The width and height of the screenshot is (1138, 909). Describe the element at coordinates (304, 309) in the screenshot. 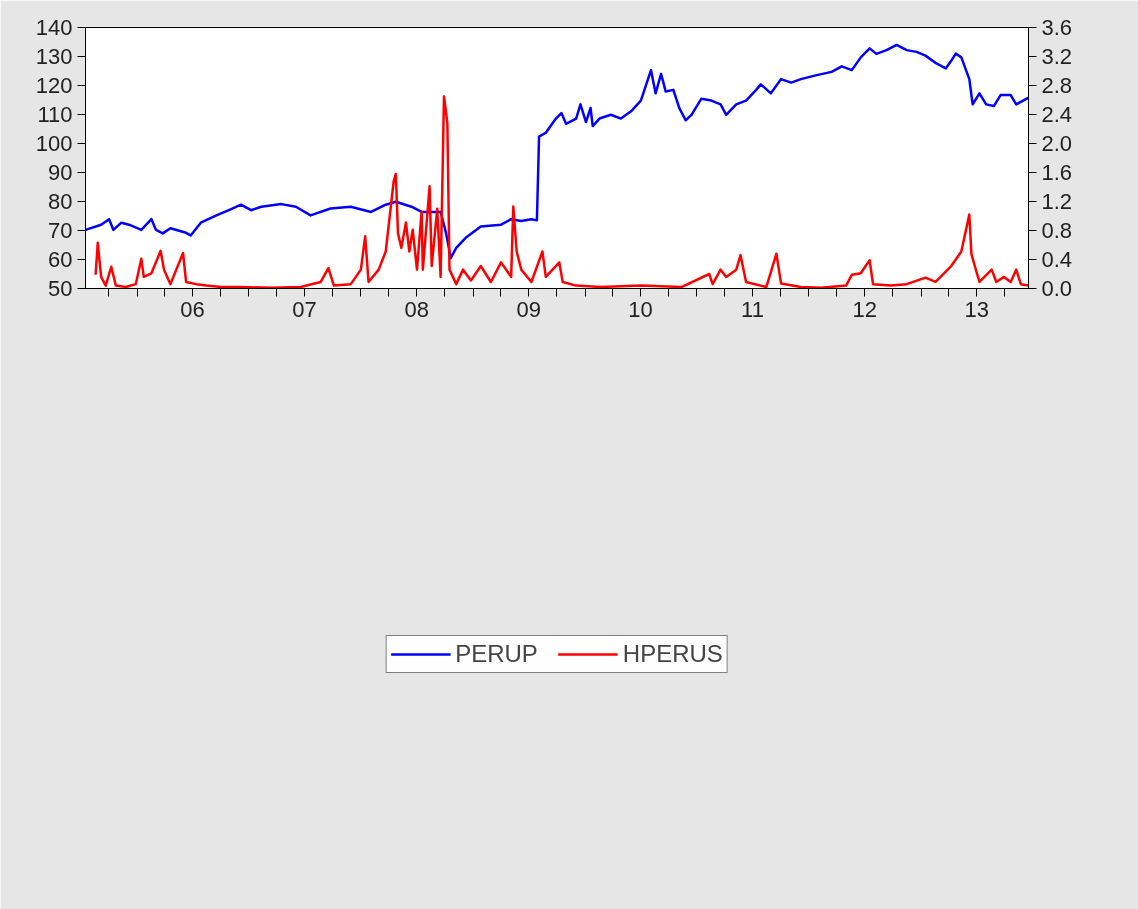

I see `x-tick-label: 07` at that location.